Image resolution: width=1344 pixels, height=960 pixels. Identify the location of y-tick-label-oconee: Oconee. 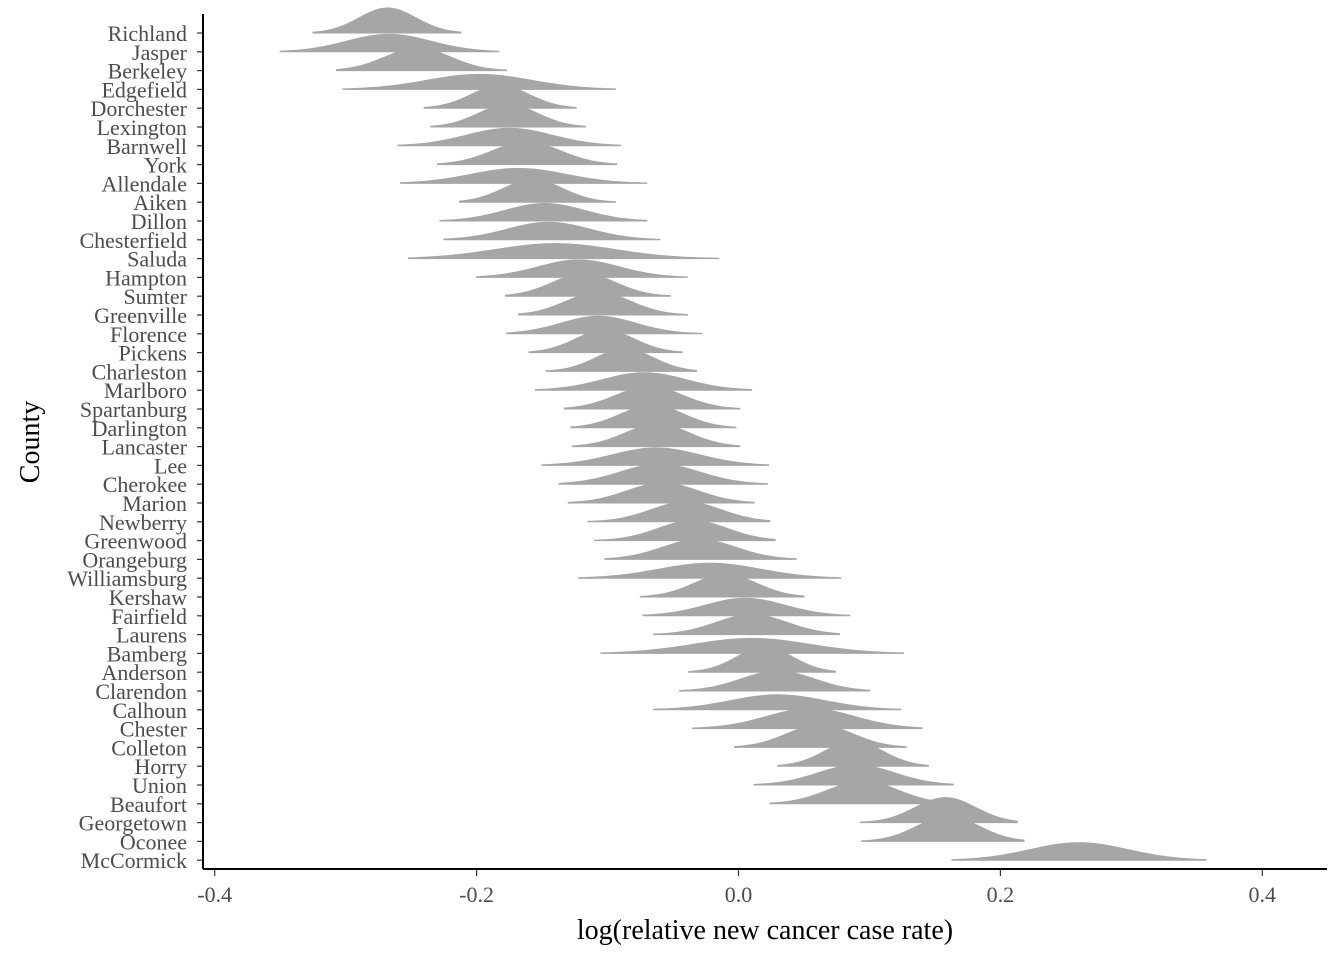
(153, 841).